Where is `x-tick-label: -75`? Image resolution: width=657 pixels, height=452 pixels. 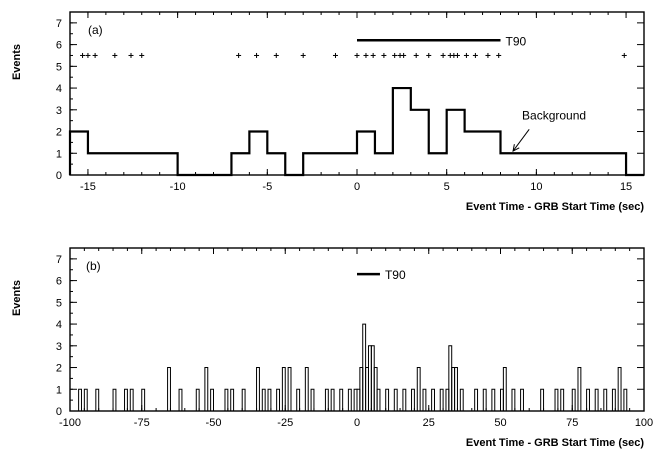
x-tick-label: -75 is located at coordinates (142, 423).